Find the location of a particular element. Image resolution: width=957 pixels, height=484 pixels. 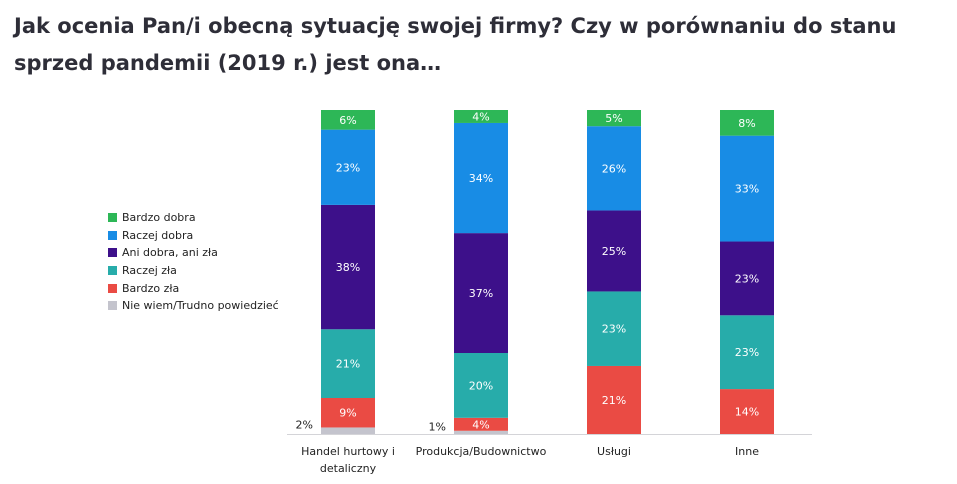

data-label: 14% is located at coordinates (747, 412).